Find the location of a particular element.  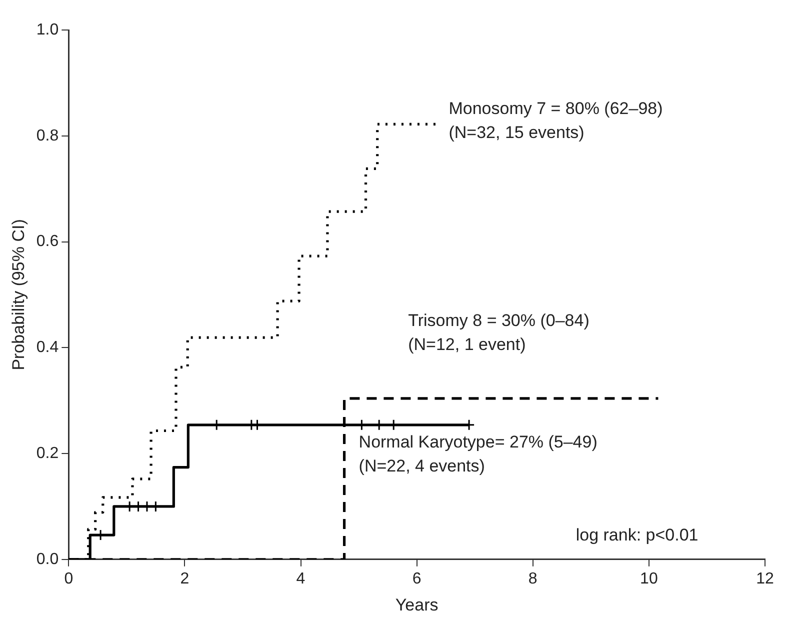

x-tick-label: 6 is located at coordinates (417, 579).